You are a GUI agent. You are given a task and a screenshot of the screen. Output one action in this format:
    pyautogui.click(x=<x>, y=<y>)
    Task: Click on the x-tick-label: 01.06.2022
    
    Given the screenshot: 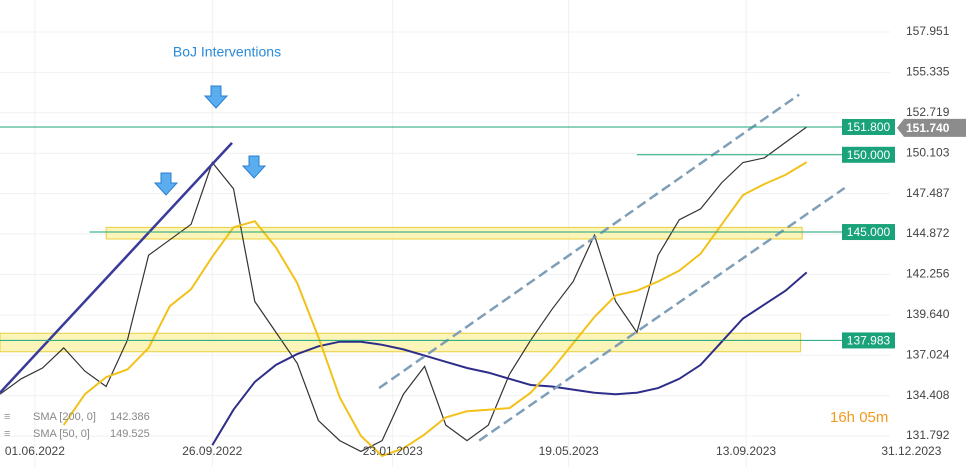 What is the action you would take?
    pyautogui.click(x=35, y=451)
    